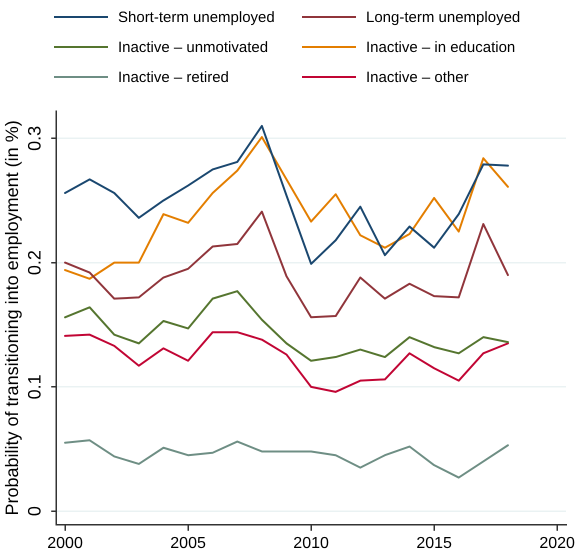  What do you see at coordinates (188, 543) in the screenshot?
I see `x-tick-label: 2005` at bounding box center [188, 543].